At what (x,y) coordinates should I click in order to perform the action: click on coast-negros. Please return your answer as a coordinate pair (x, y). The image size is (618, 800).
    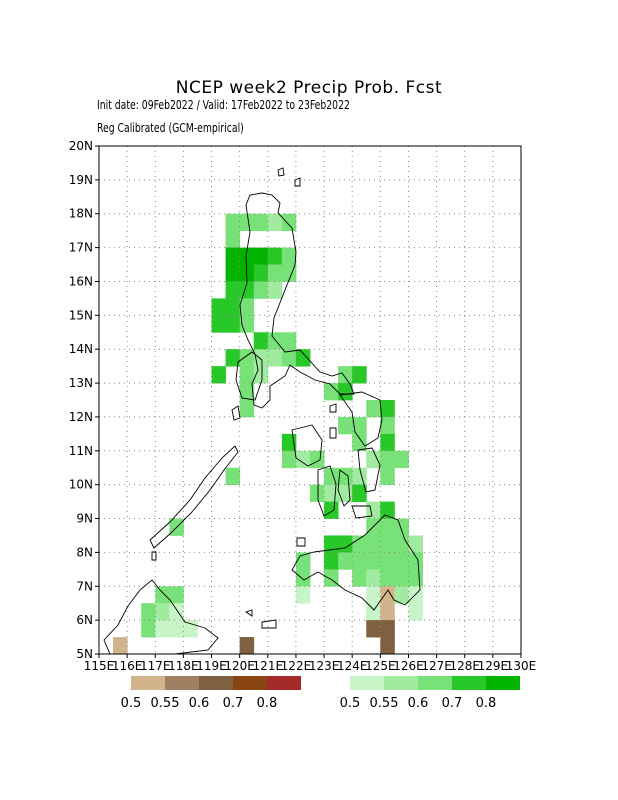
    Looking at the image, I should click on (327, 491).